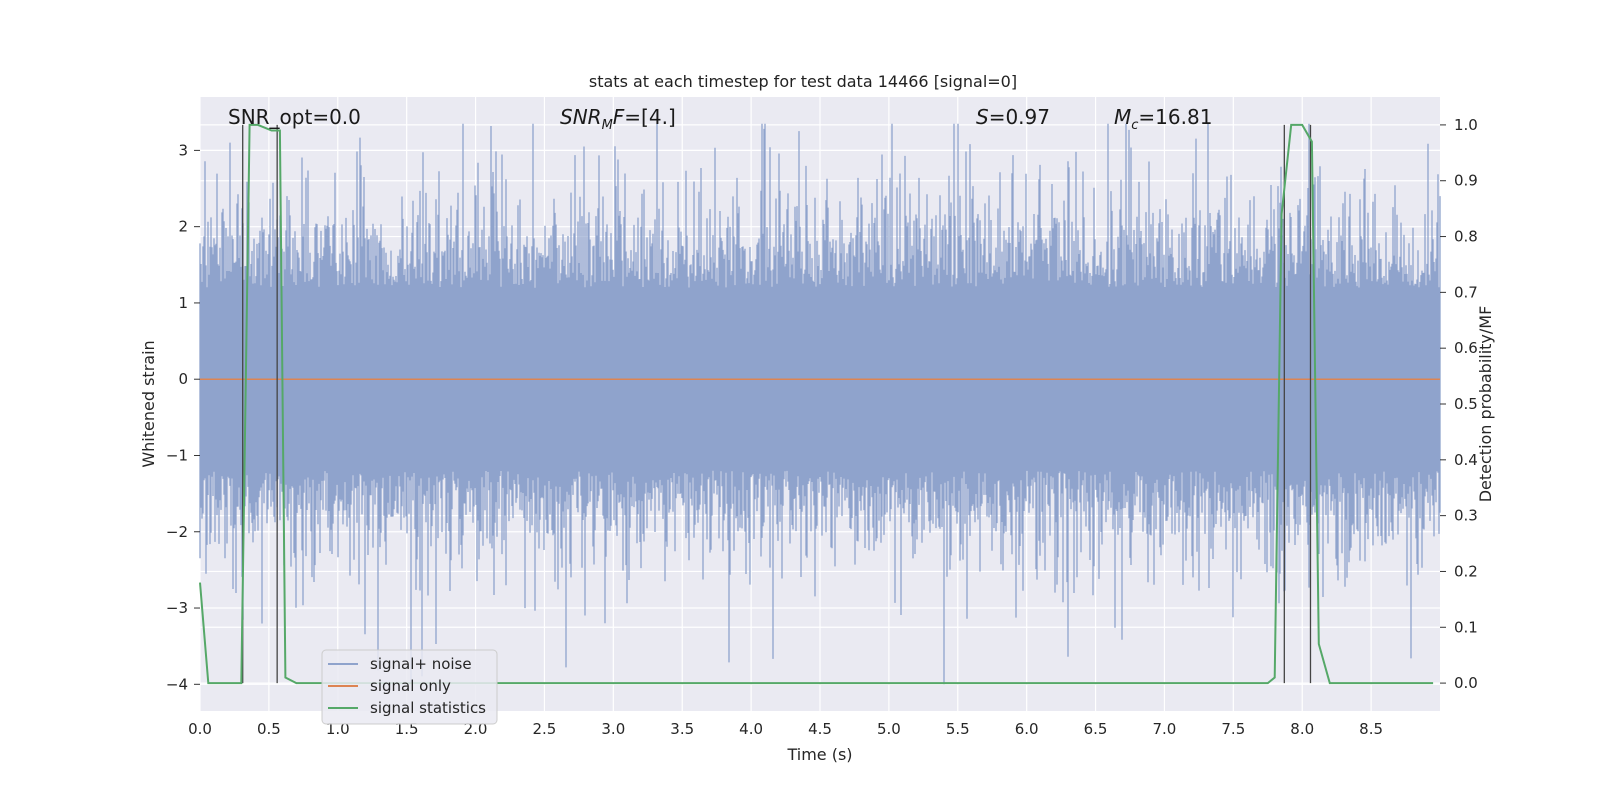  I want to click on y-right-axis-label: Detection probability/MF, so click(1485, 404).